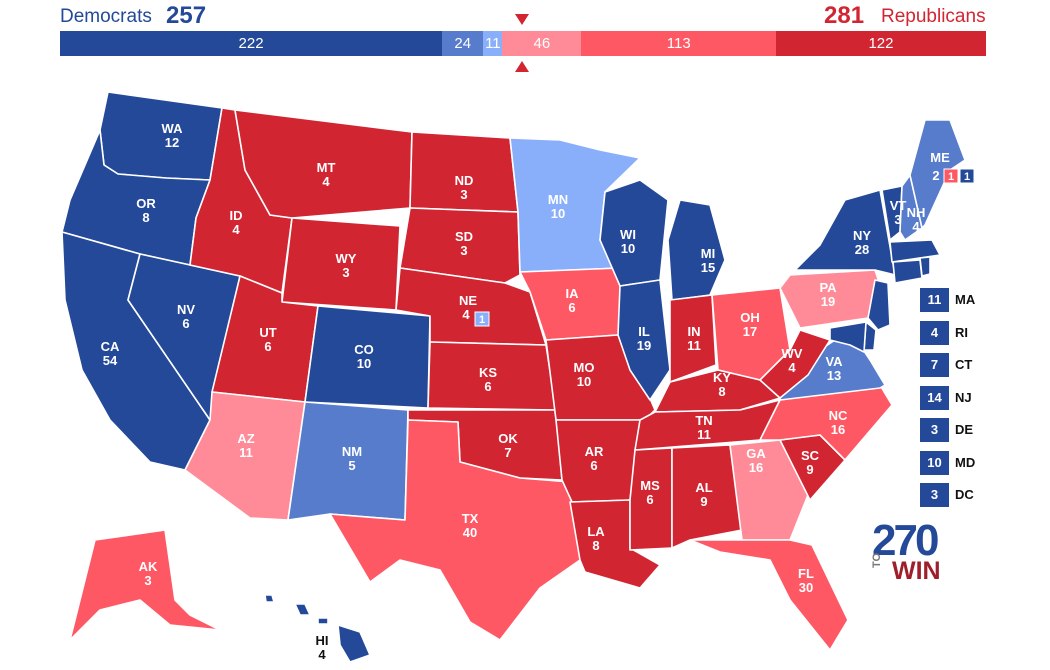 The width and height of the screenshot is (1050, 670). I want to click on state-AL, so click(707, 496).